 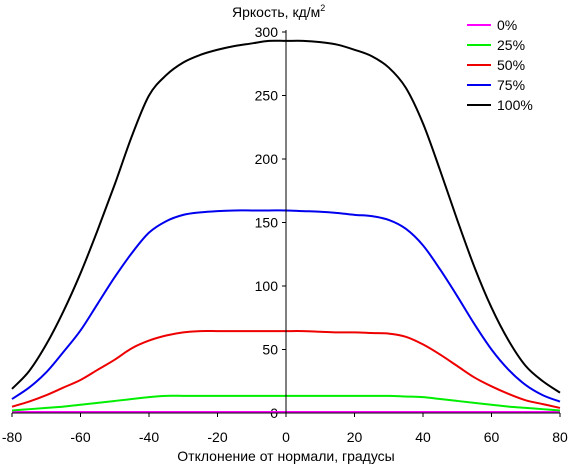 I want to click on legend: 0% 25% 50% 75% 100%, so click(x=500, y=65).